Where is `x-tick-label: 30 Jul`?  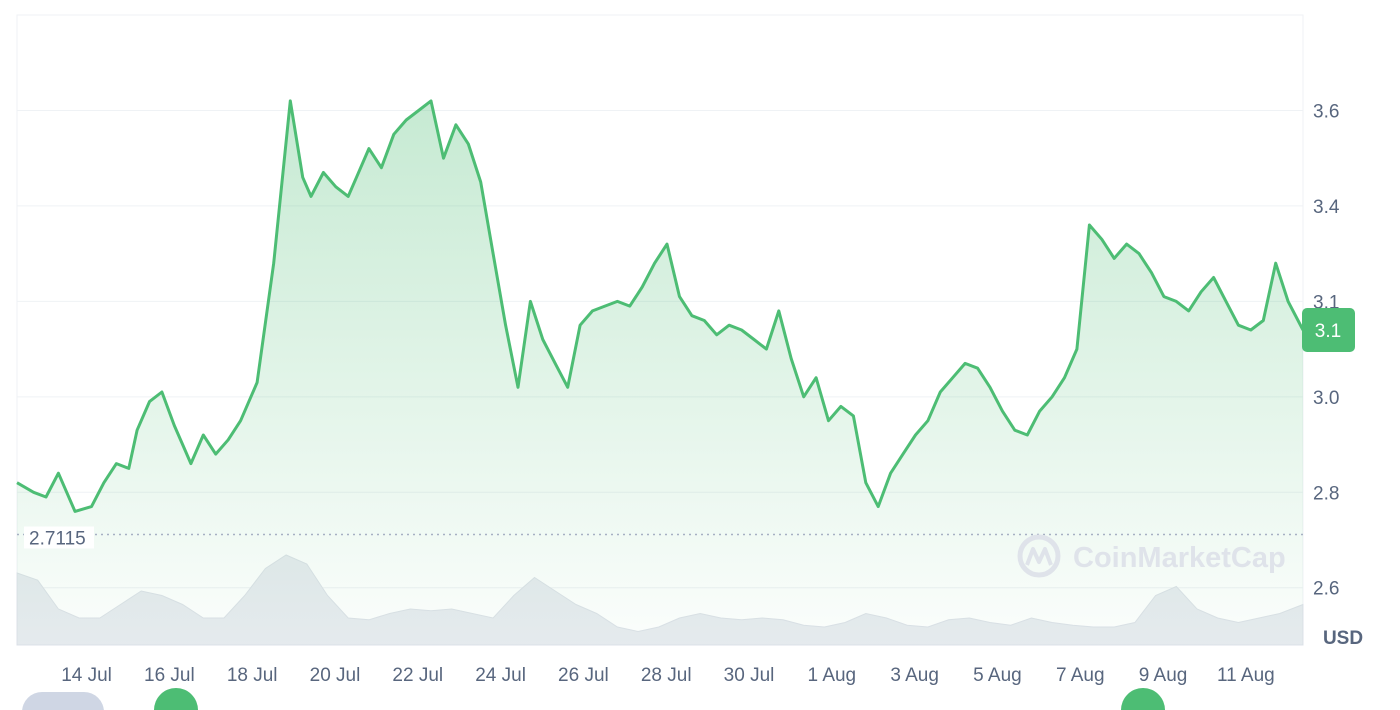 x-tick-label: 30 Jul is located at coordinates (749, 675).